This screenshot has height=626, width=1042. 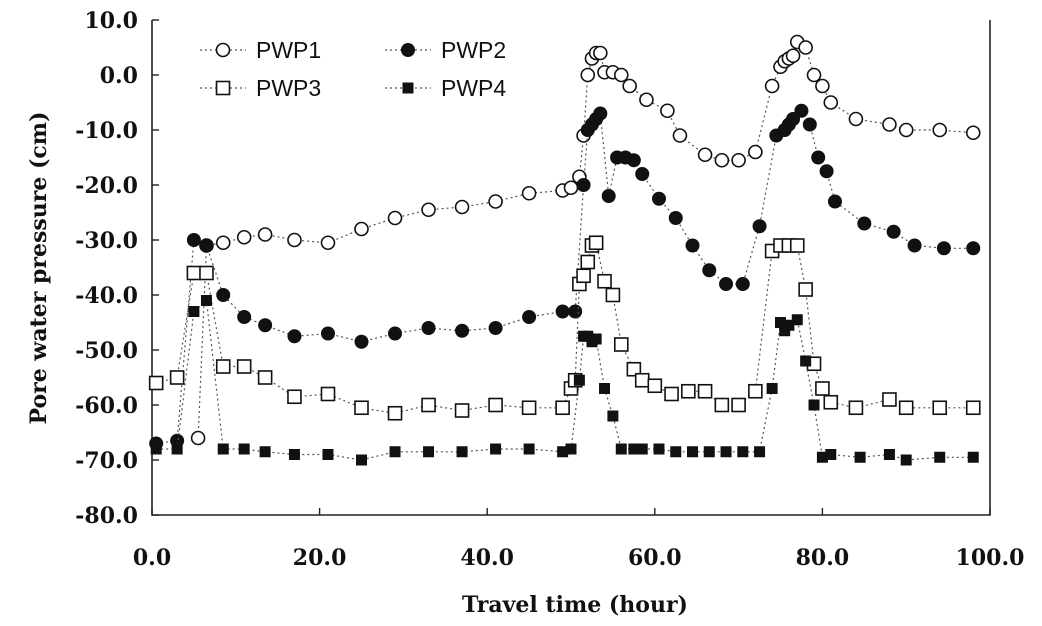 What do you see at coordinates (223, 88) in the screenshot?
I see `legend-marker-pwp3` at bounding box center [223, 88].